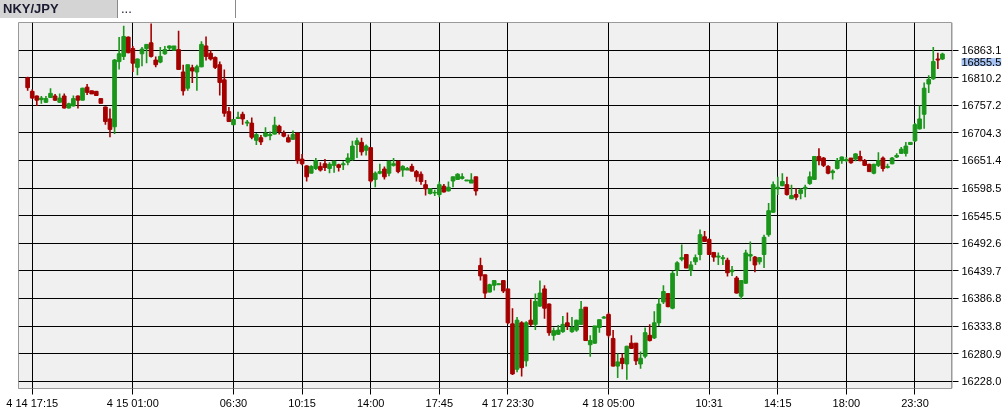  What do you see at coordinates (233, 402) in the screenshot?
I see `x-tick-label: 06:30` at bounding box center [233, 402].